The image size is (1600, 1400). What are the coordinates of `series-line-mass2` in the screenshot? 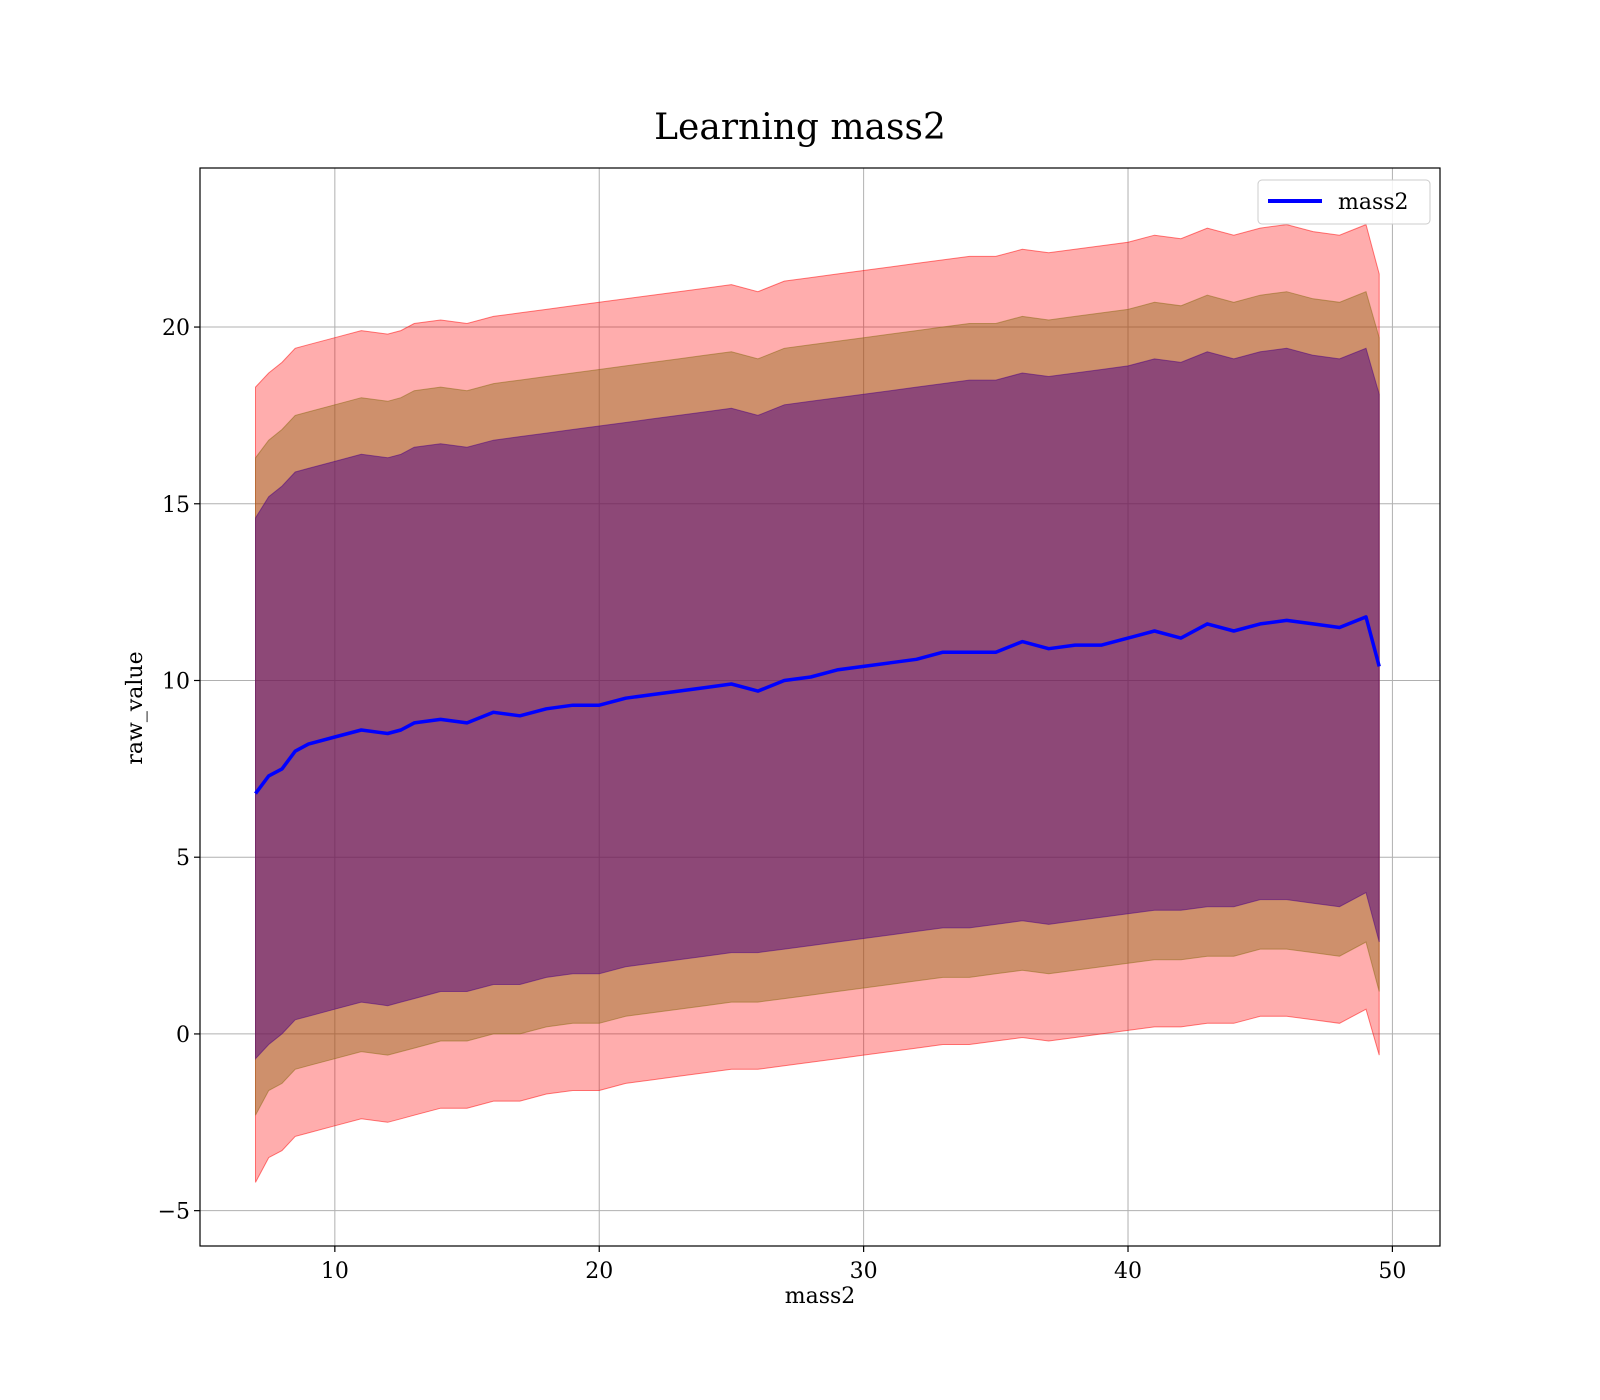 It's located at (817, 705).